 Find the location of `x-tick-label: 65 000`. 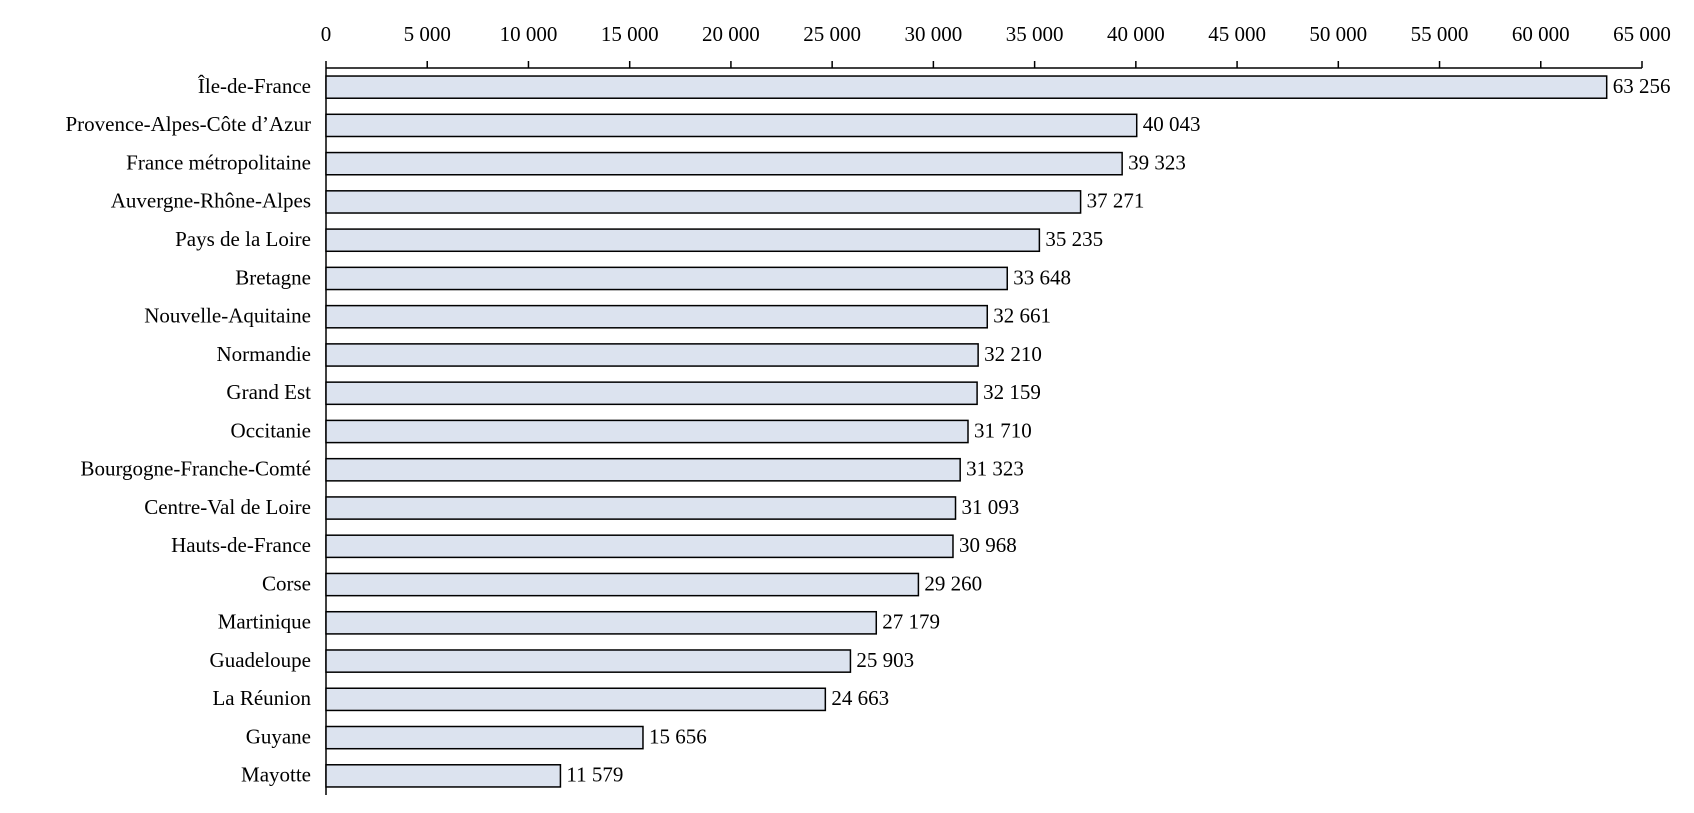

x-tick-label: 65 000 is located at coordinates (1642, 34).